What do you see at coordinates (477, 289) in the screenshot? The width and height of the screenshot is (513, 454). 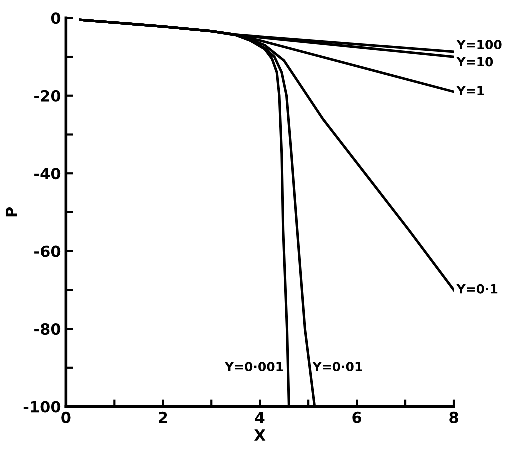 I see `annotation: Y=0·1` at bounding box center [477, 289].